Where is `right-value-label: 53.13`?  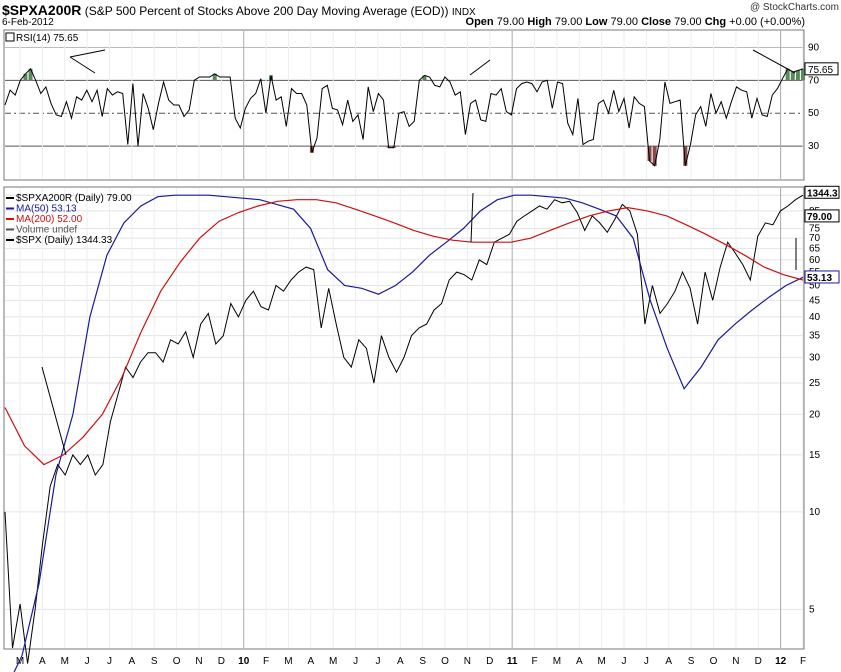 right-value-label: 53.13 is located at coordinates (819, 278).